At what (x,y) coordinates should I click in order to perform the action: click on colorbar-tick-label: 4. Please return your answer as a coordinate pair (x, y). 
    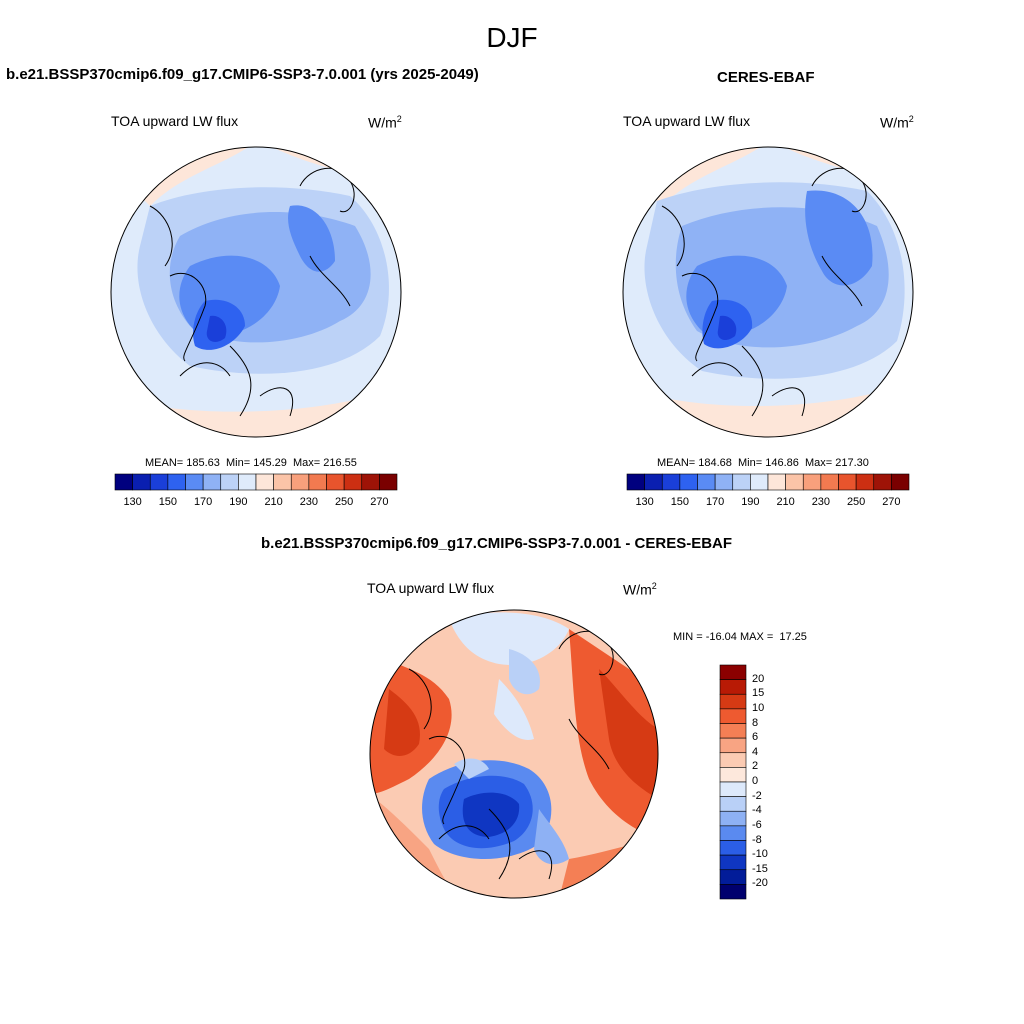
    Looking at the image, I should click on (755, 751).